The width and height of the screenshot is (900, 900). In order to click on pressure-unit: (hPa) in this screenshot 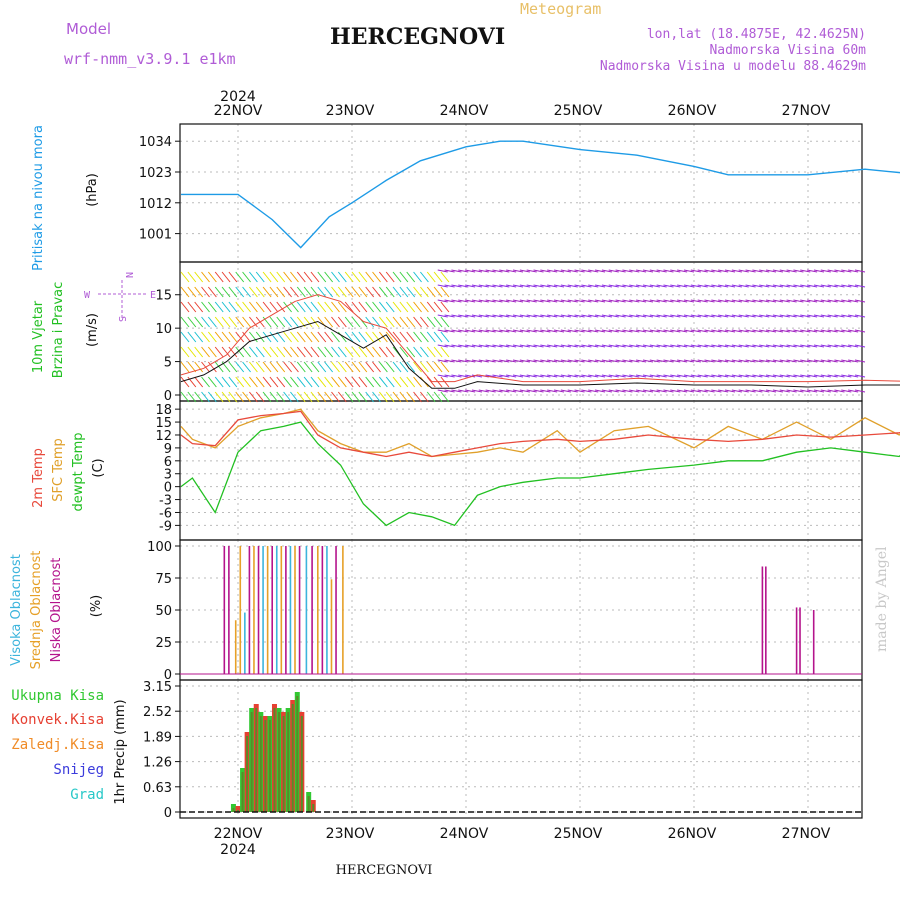, I will do `click(92, 190)`.